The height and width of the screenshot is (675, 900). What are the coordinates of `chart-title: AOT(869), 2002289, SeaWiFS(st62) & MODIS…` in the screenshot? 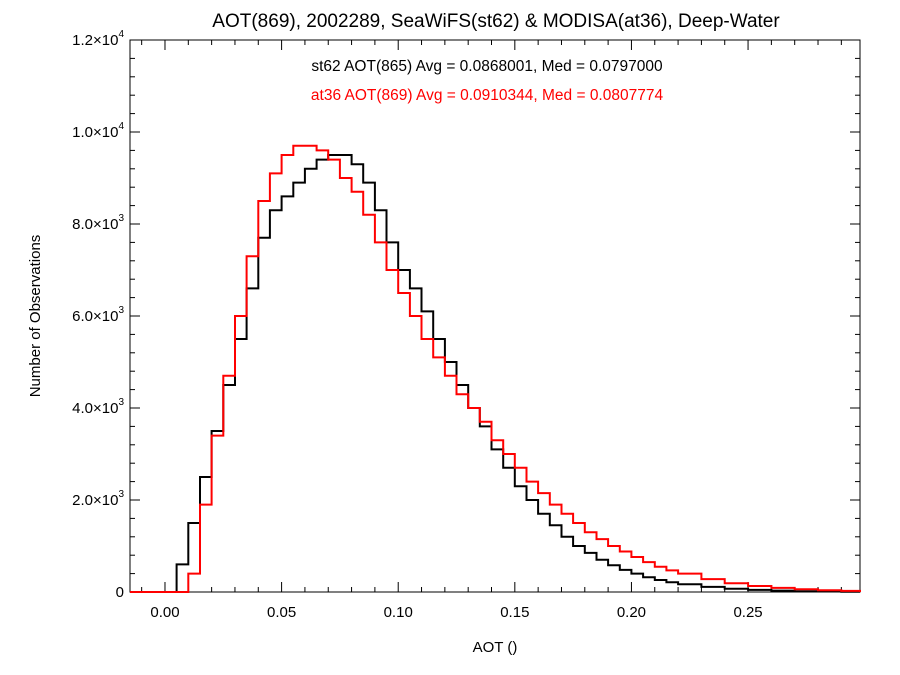 It's located at (496, 21).